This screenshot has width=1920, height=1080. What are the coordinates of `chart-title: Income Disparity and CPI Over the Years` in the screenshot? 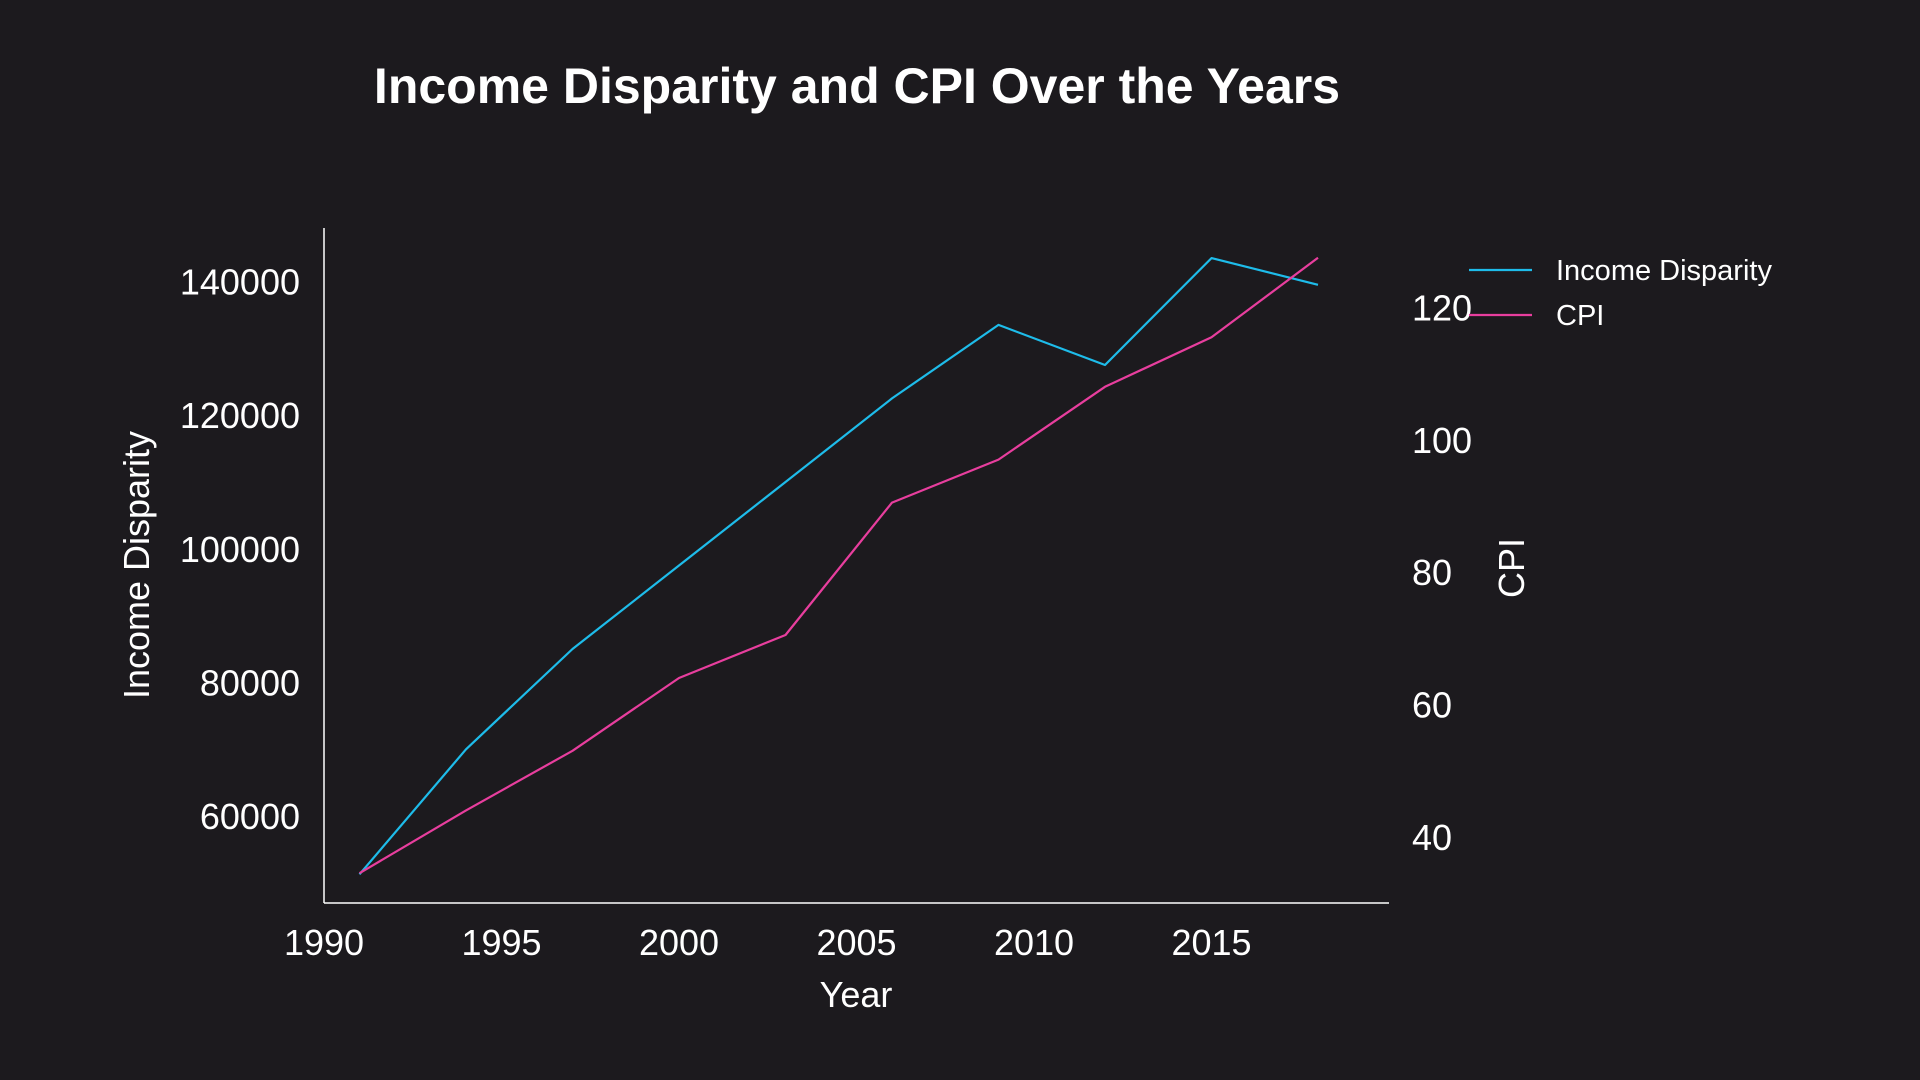 It's located at (857, 86).